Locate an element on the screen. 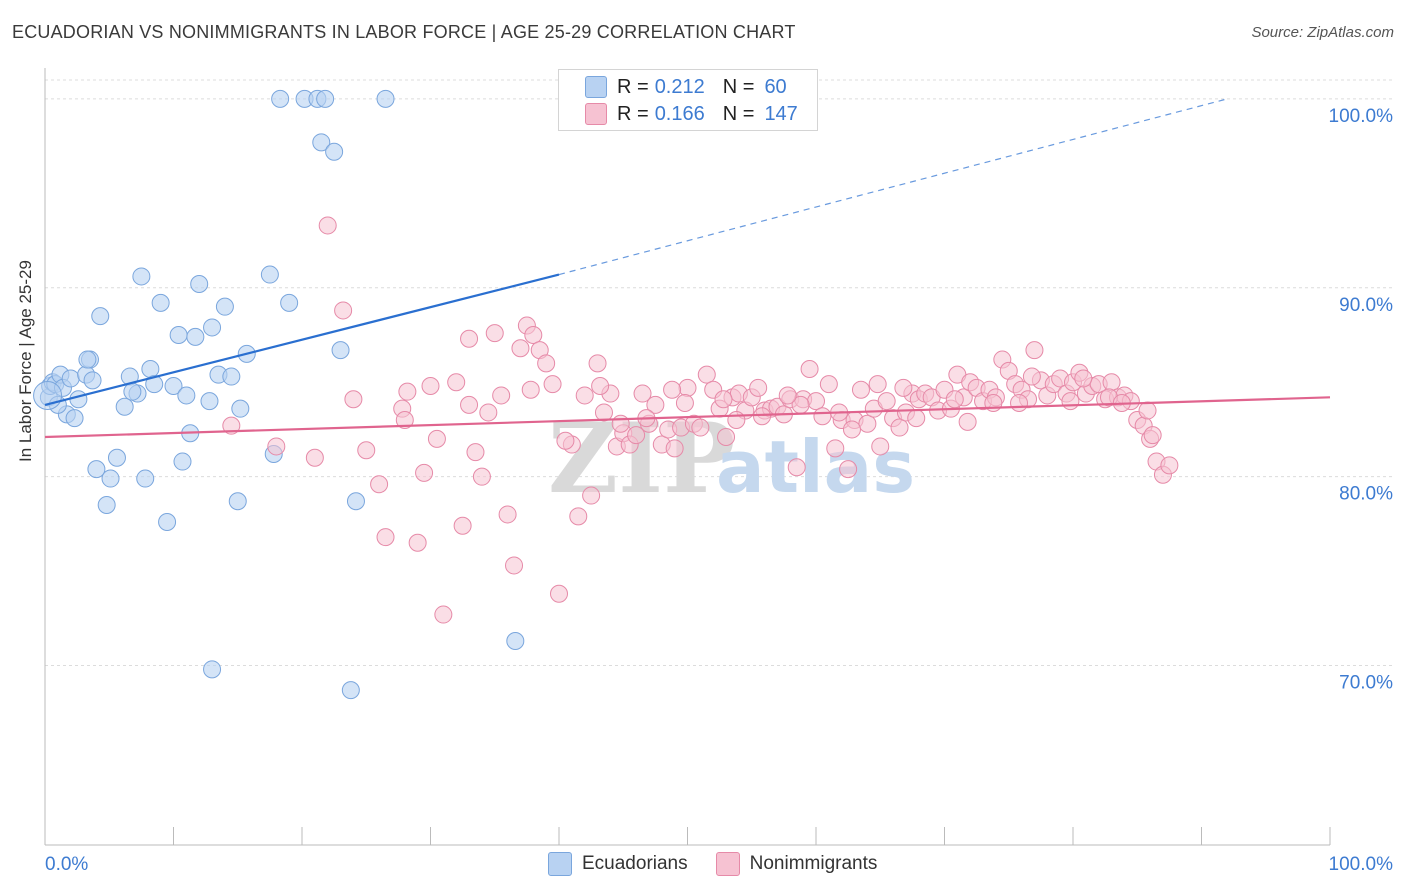 The image size is (1406, 892). legend-item-ecuadorians: Ecuadorians is located at coordinates (618, 864).